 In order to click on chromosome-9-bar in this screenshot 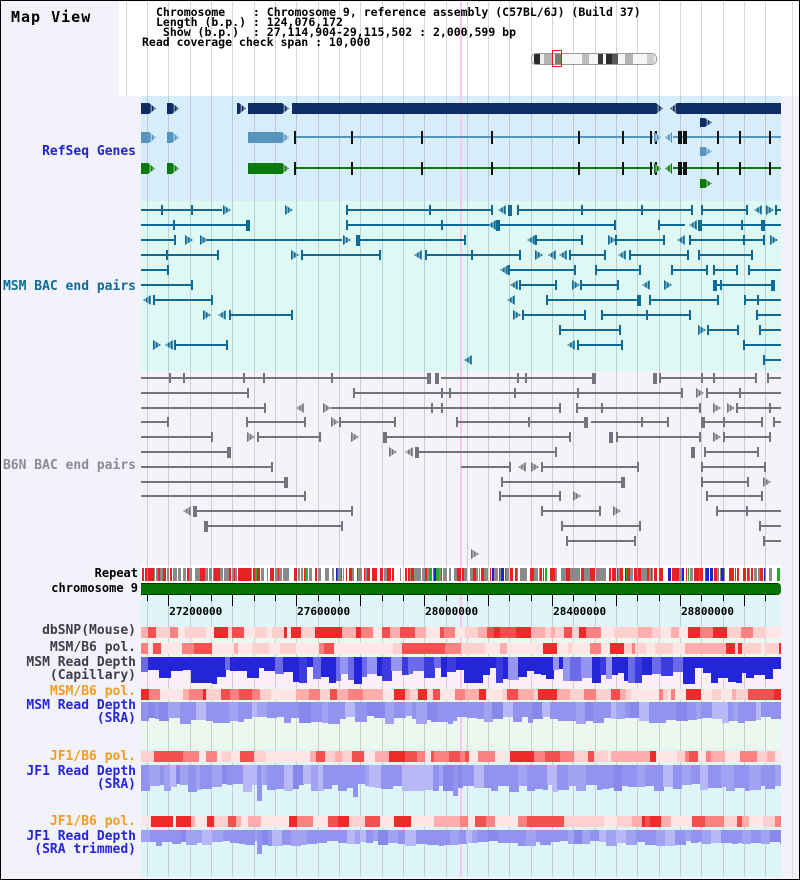, I will do `click(461, 589)`.